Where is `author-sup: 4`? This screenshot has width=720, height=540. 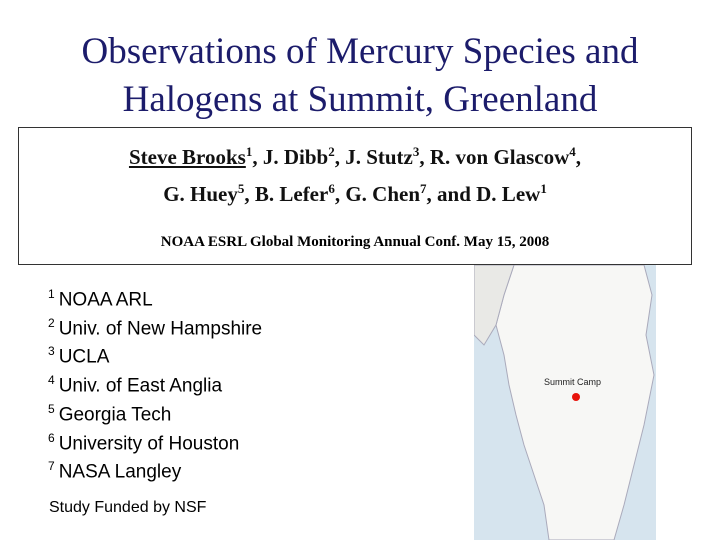
author-sup: 4 is located at coordinates (572, 151).